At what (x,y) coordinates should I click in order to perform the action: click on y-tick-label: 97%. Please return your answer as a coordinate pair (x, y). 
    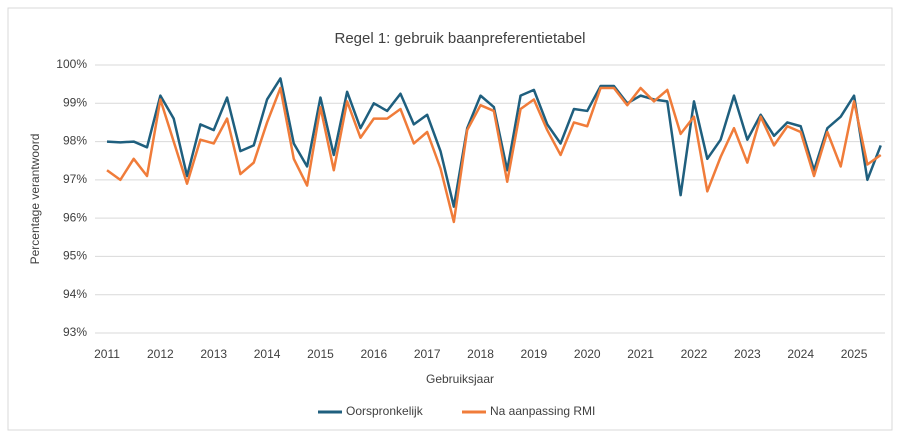
    Looking at the image, I should click on (75, 179).